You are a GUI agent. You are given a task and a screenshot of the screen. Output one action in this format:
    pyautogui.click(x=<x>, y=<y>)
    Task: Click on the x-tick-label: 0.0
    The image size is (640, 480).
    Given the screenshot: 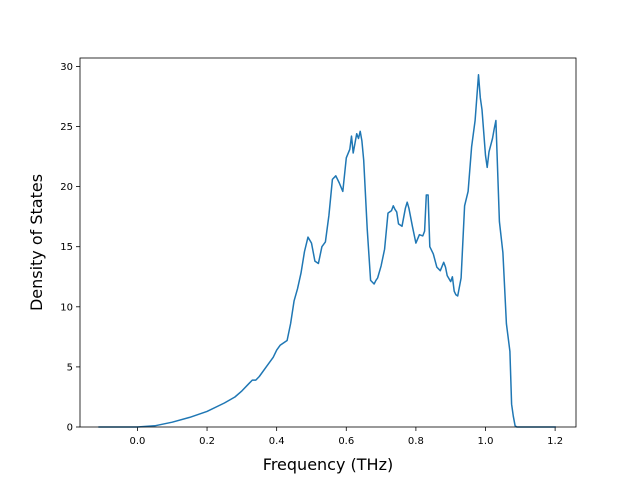 What is the action you would take?
    pyautogui.click(x=137, y=441)
    